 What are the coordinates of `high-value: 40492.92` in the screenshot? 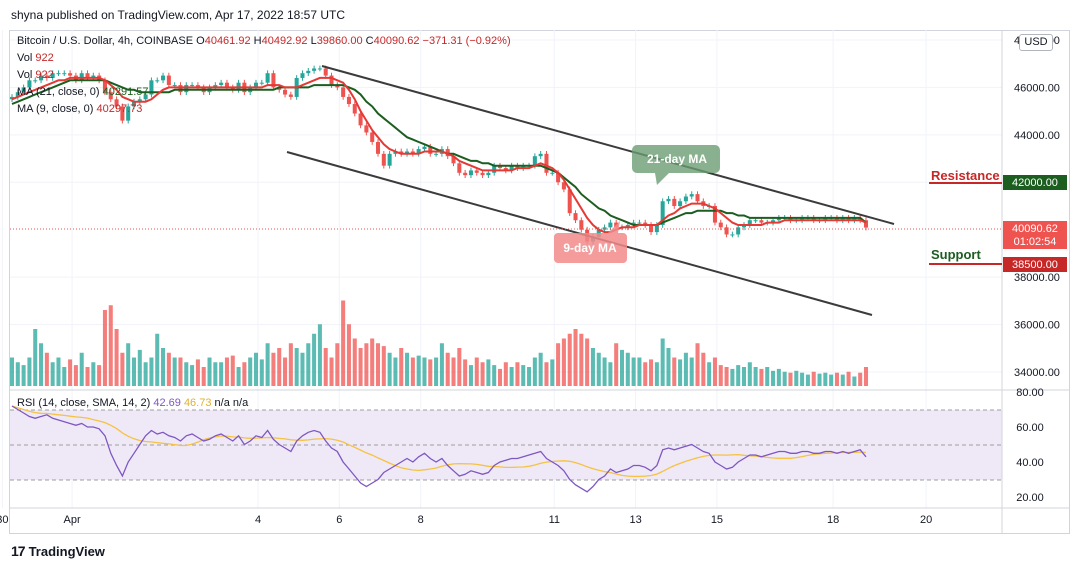 It's located at (284, 41).